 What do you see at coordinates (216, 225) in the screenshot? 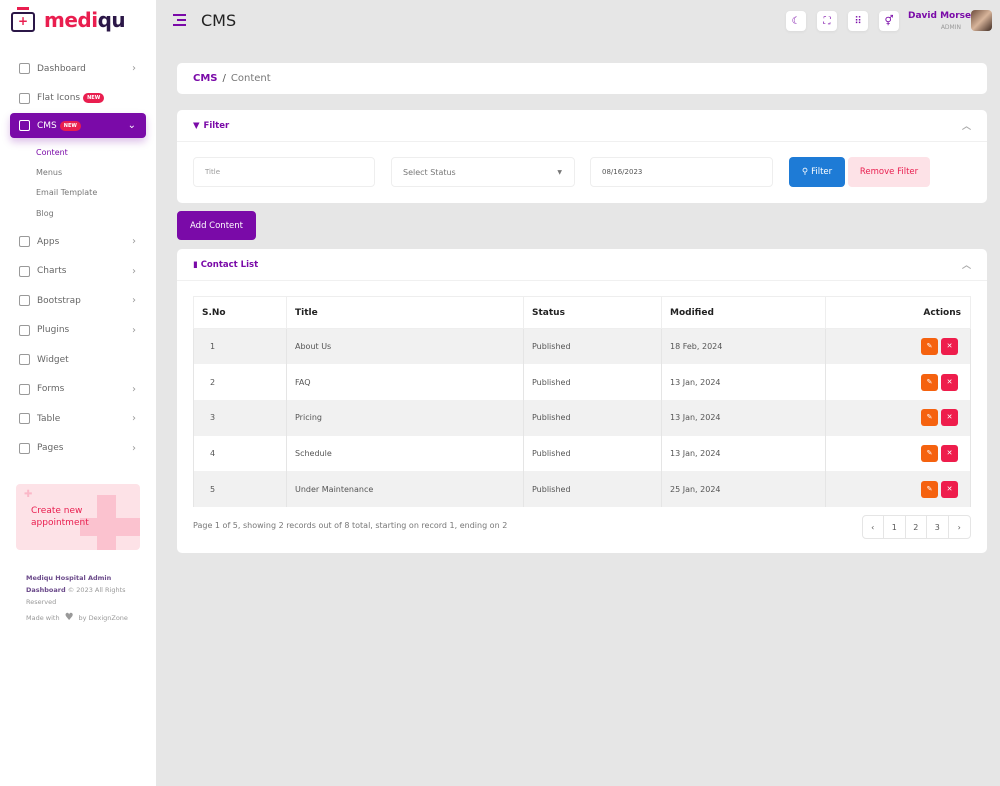
I see `add-content-button: Add Content` at bounding box center [216, 225].